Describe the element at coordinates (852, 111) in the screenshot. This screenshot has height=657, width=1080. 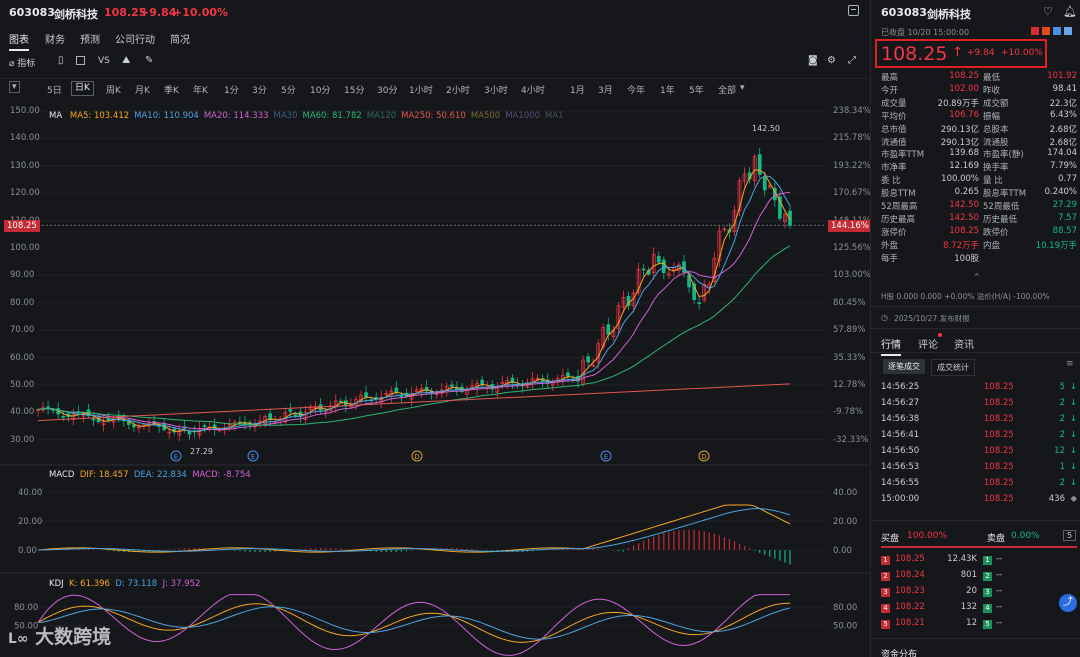
I see `percent-tick-label: 238.34%` at that location.